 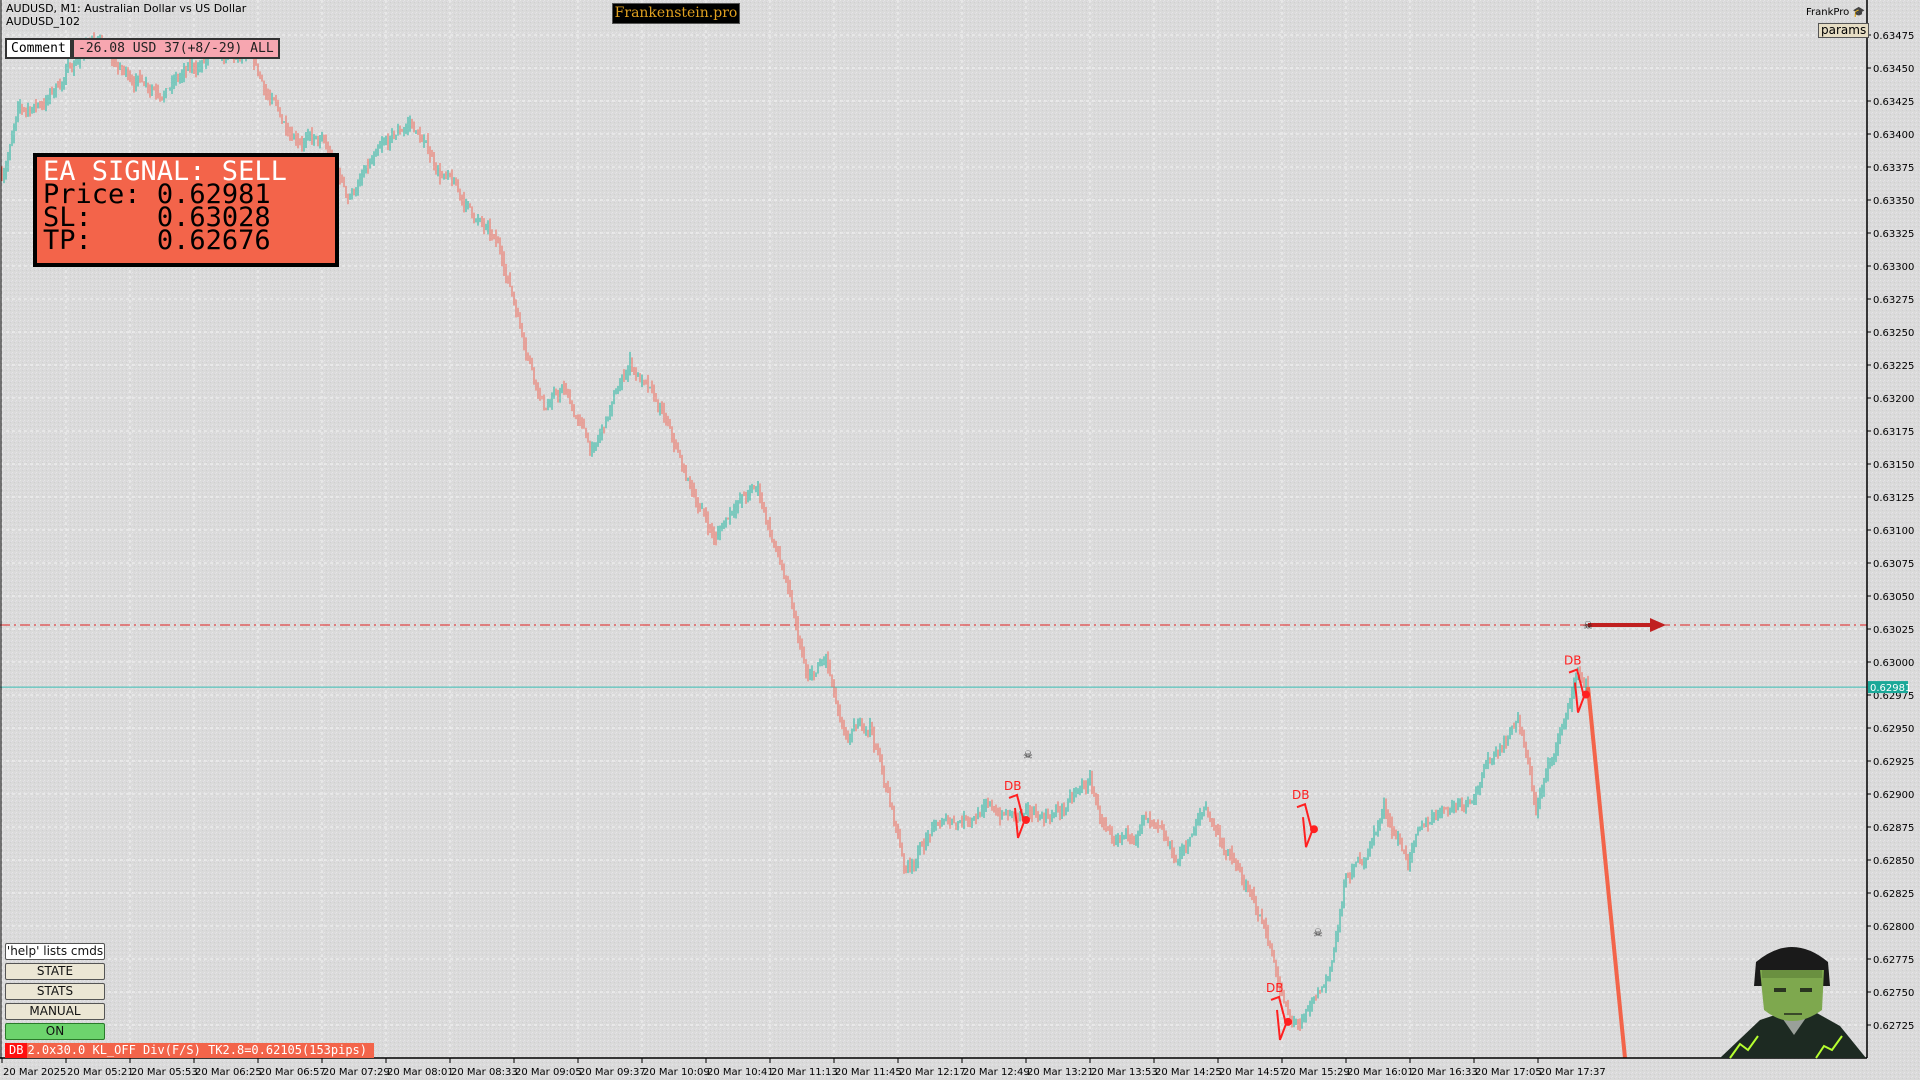 What do you see at coordinates (484, 1072) in the screenshot?
I see `time-tick-label: 20 Mar 08:33` at bounding box center [484, 1072].